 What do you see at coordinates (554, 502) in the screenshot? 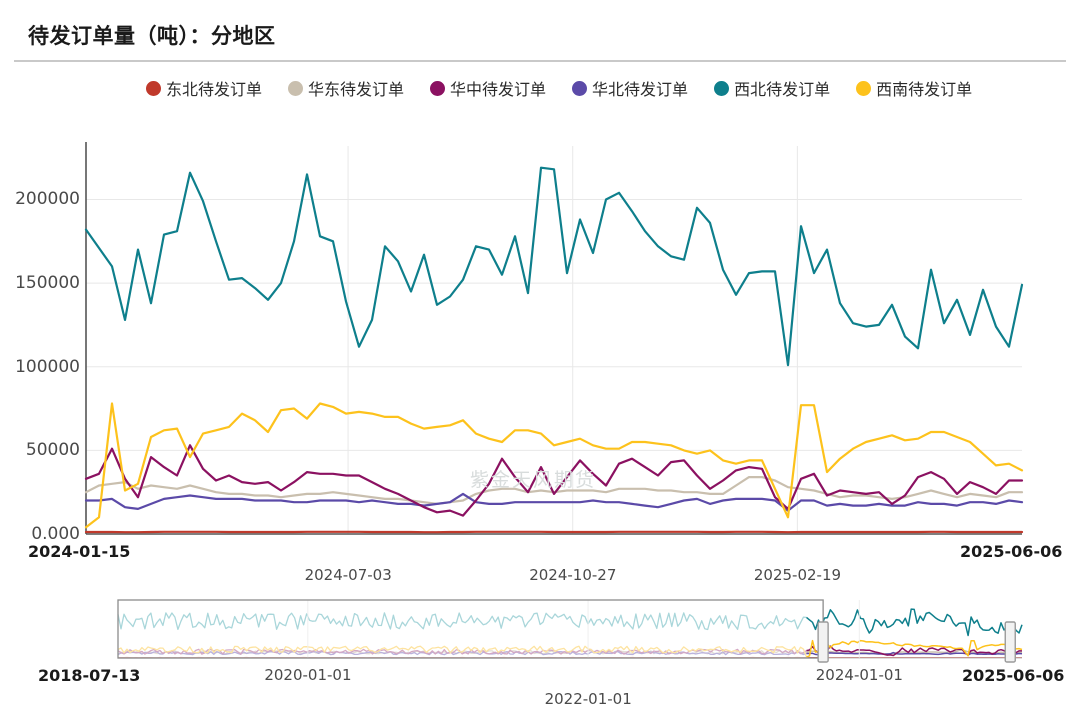
I see `series-line` at bounding box center [554, 502].